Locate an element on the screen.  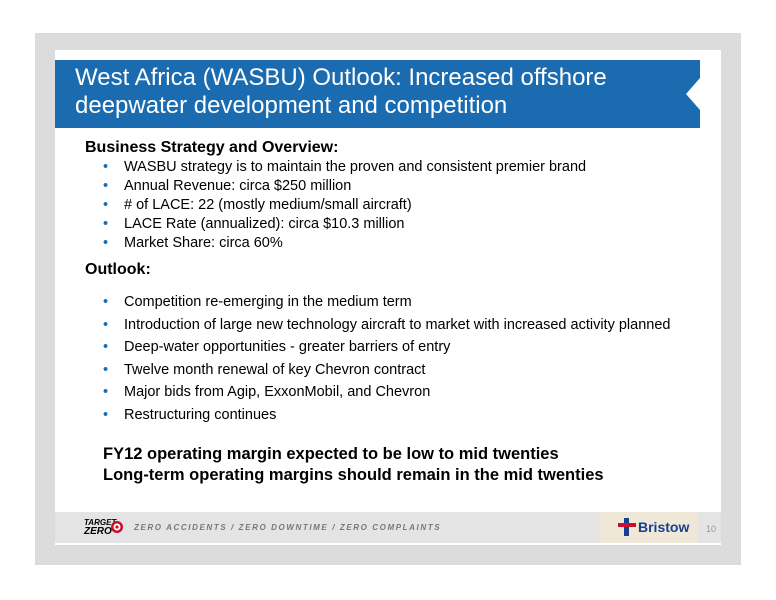
logo-target is located at coordinates (117, 527).